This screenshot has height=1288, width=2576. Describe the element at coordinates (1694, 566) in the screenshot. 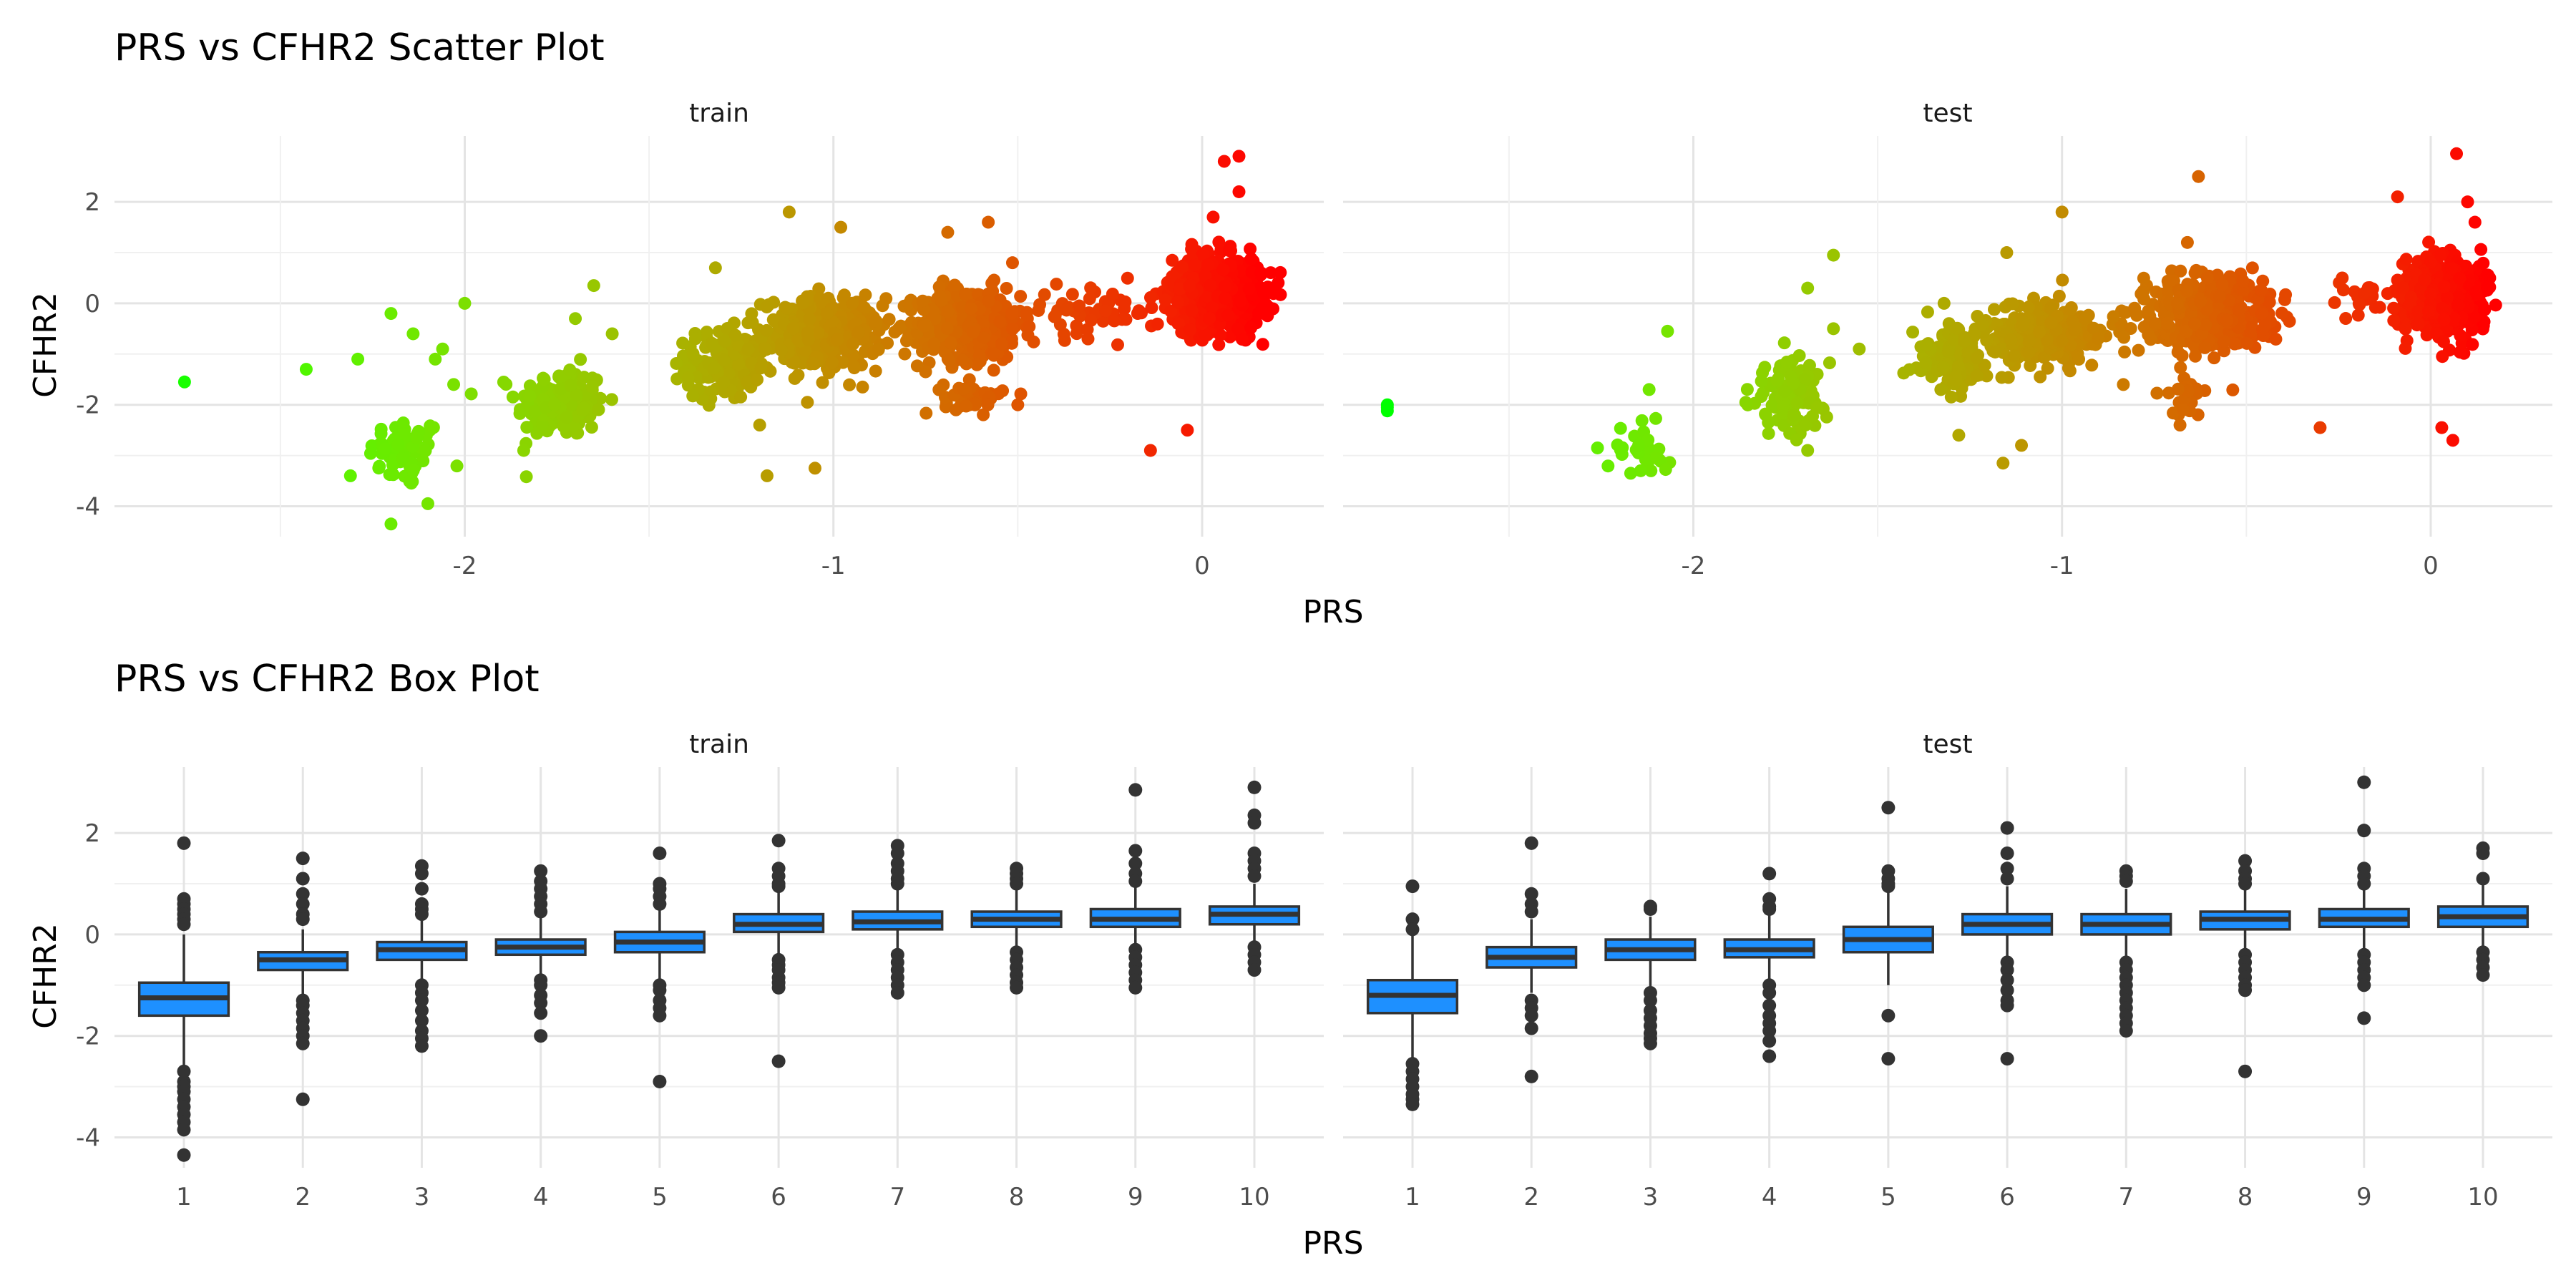

I see `x-tick-label: -2` at that location.